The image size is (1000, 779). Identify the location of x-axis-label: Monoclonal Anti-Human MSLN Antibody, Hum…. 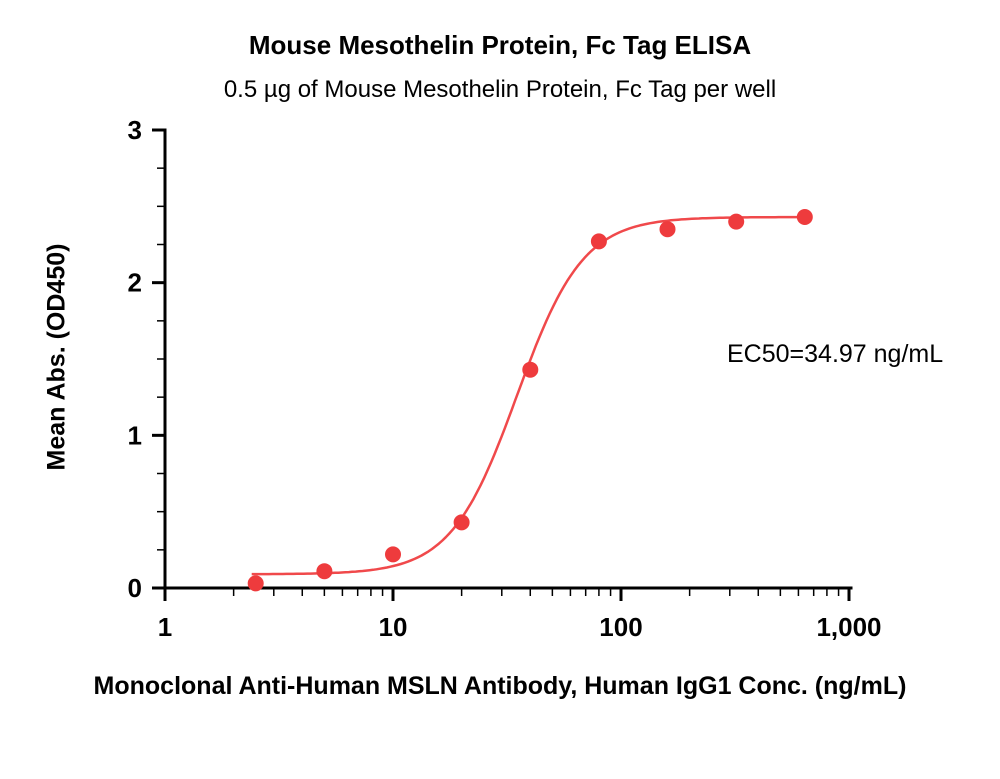
(500, 686).